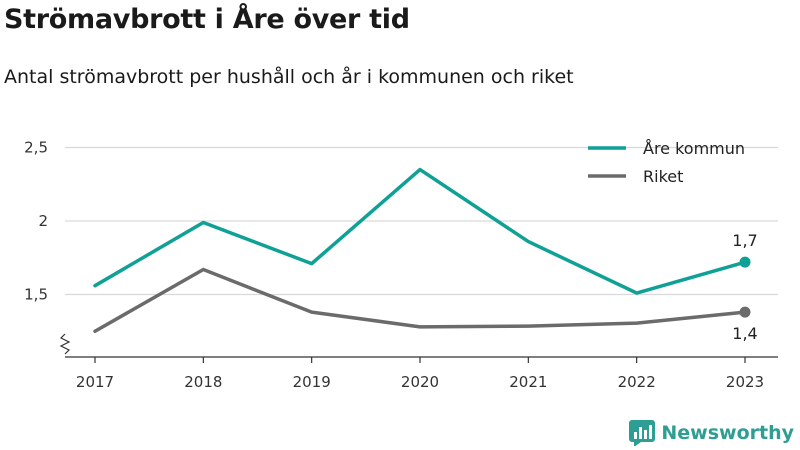  Describe the element at coordinates (666, 162) in the screenshot. I see `legend: Åre kommun Riket` at that location.